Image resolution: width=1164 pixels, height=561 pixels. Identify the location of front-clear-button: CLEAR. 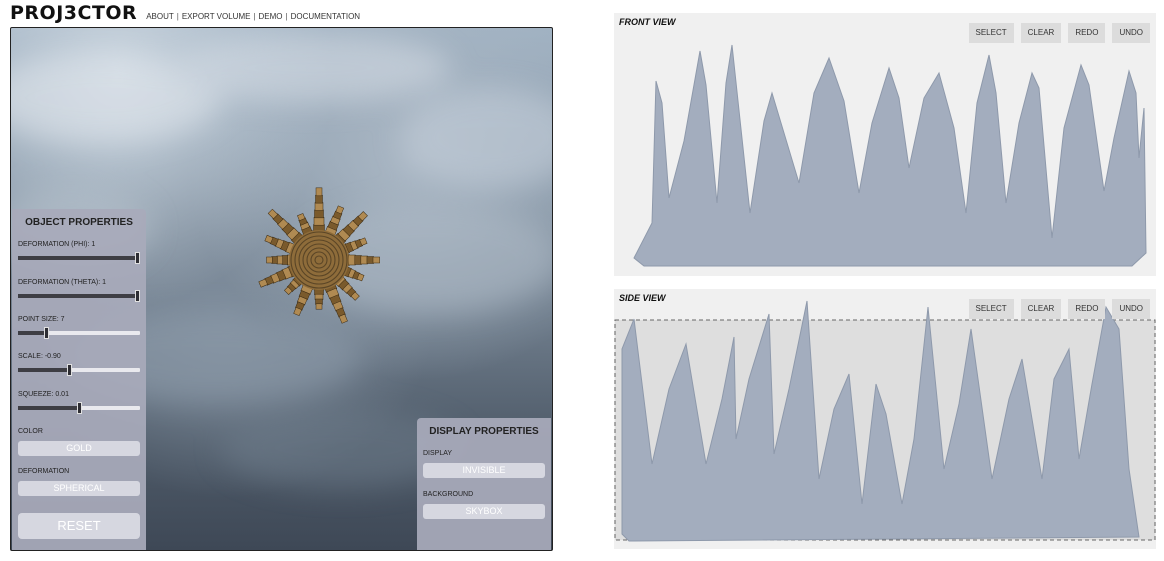
(1041, 33).